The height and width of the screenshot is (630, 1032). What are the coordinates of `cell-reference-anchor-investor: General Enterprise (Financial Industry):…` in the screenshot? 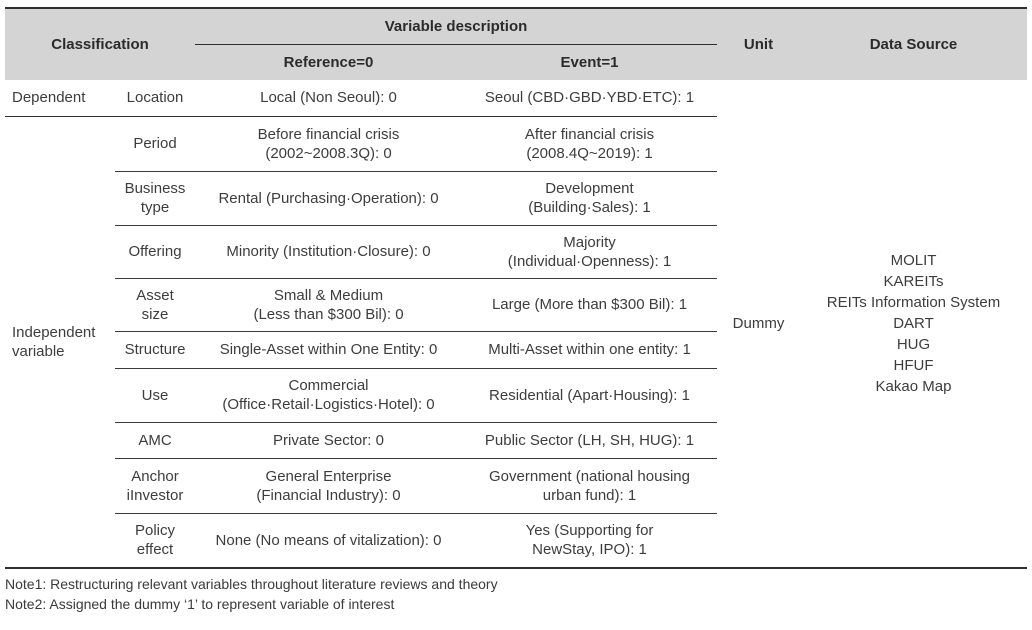 It's located at (328, 486).